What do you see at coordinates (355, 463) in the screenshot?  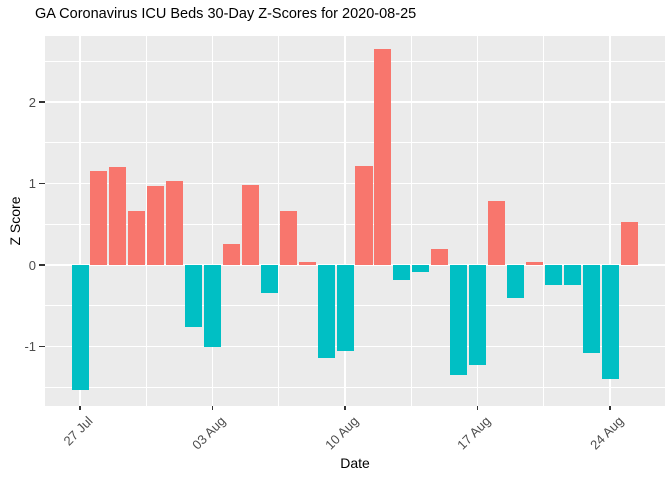 I see `x-axis-label: Date` at bounding box center [355, 463].